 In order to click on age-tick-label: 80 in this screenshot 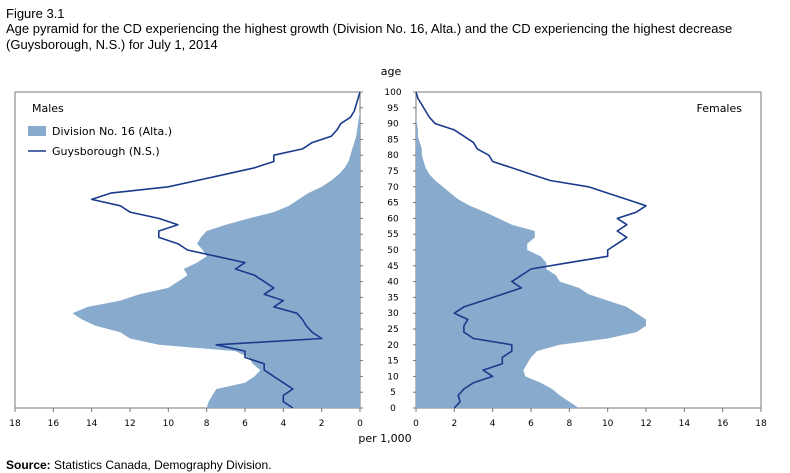, I will do `click(393, 156)`.